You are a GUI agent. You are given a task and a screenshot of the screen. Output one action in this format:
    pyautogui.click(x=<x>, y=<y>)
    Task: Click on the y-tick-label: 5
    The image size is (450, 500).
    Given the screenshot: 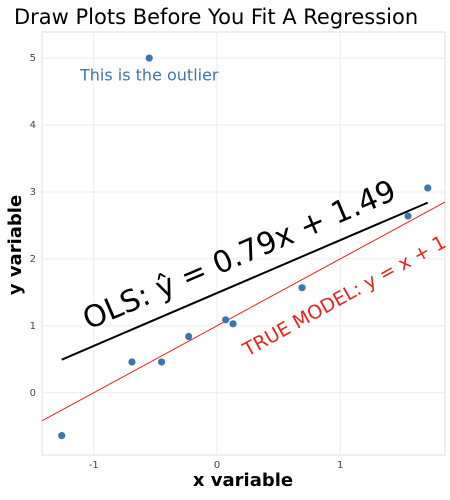 What is the action you would take?
    pyautogui.click(x=33, y=58)
    